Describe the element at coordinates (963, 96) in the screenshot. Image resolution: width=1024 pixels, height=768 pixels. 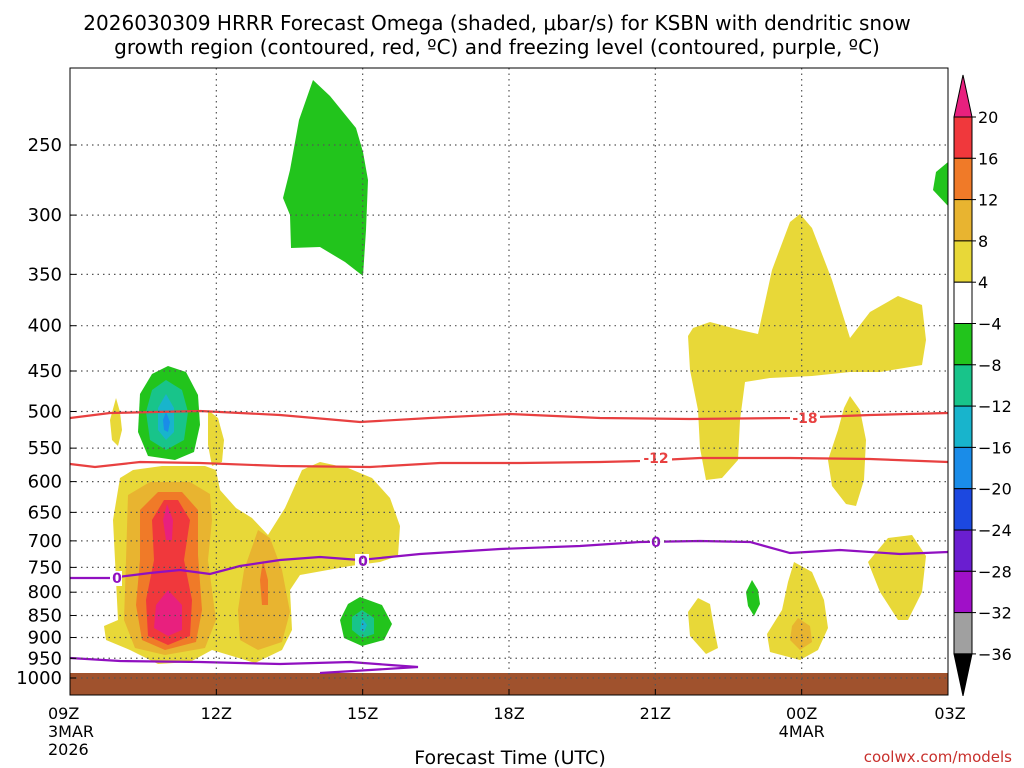
I see `colorbar-top-arrow` at that location.